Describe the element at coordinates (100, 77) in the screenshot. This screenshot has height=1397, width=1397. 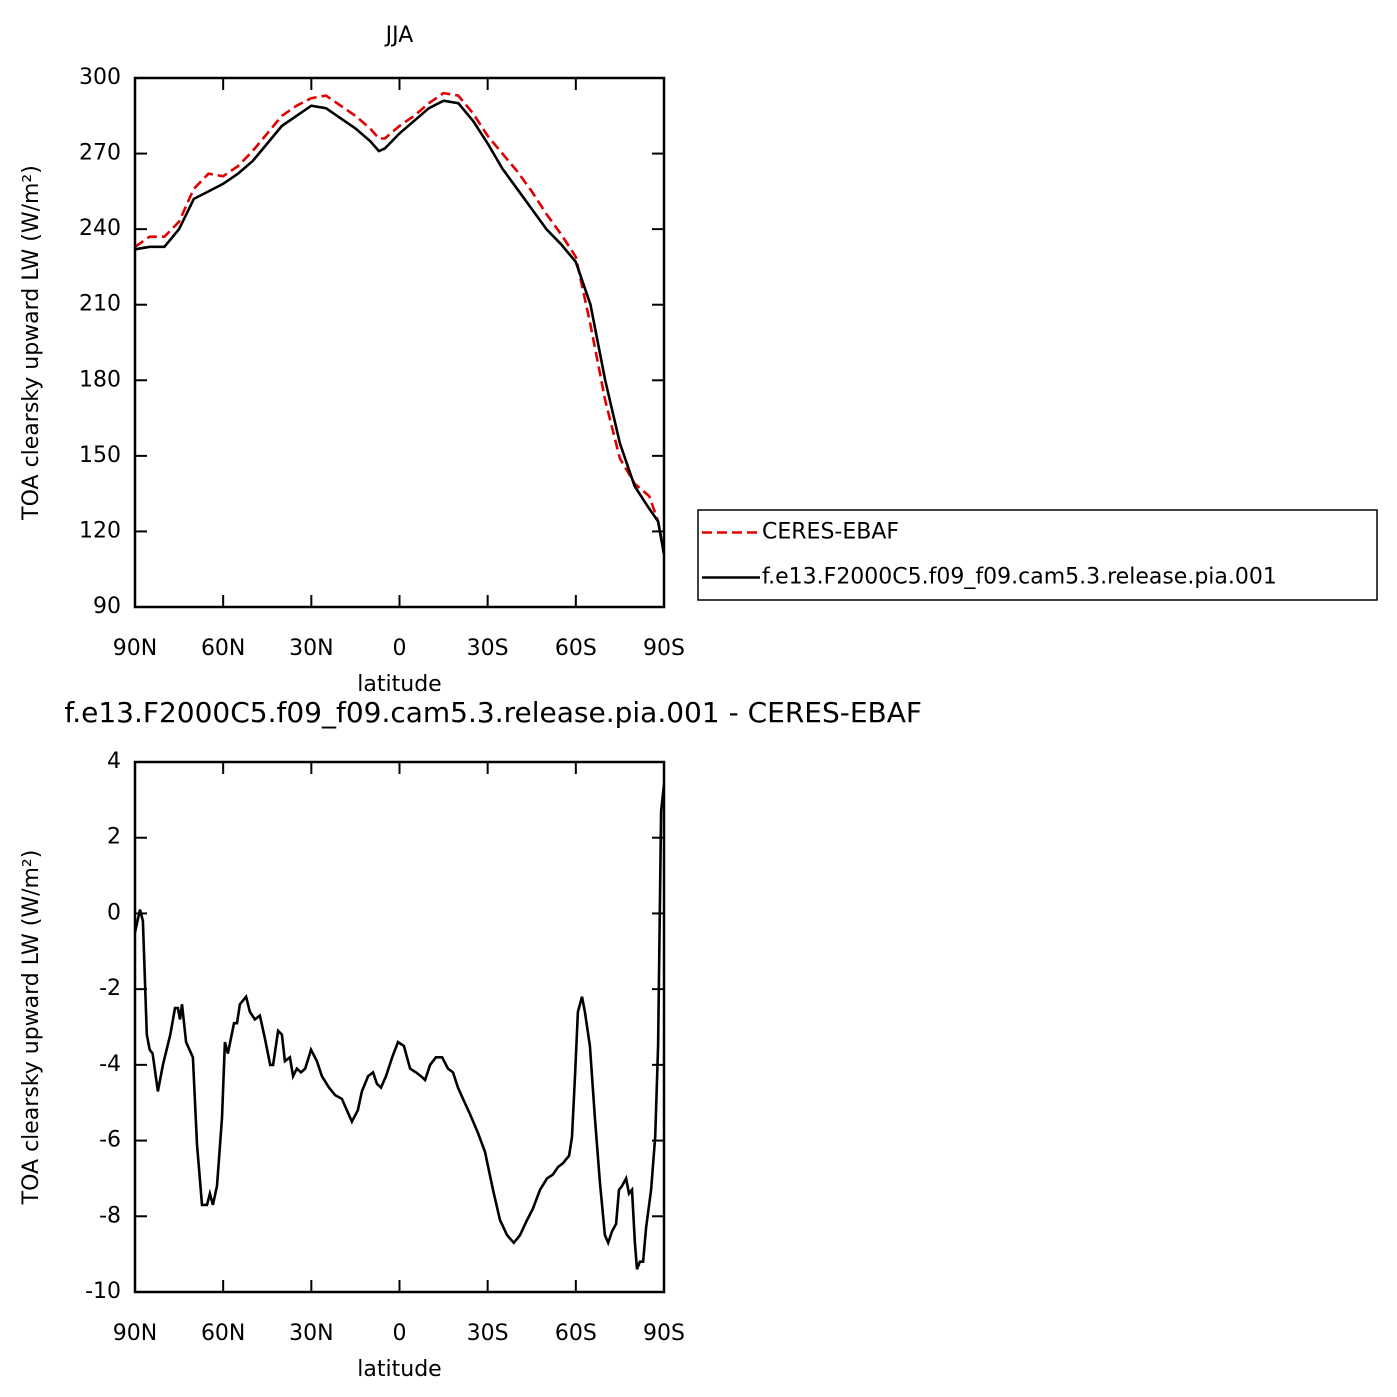
I see `y-tick-label: 300` at that location.